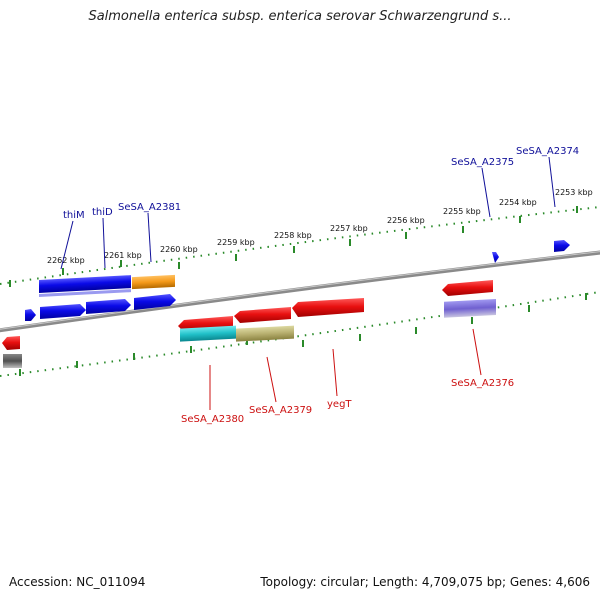 The image size is (600, 600). Describe the element at coordinates (212, 419) in the screenshot. I see `gene-label-sesa-a2380: SeSA_A2380` at that location.